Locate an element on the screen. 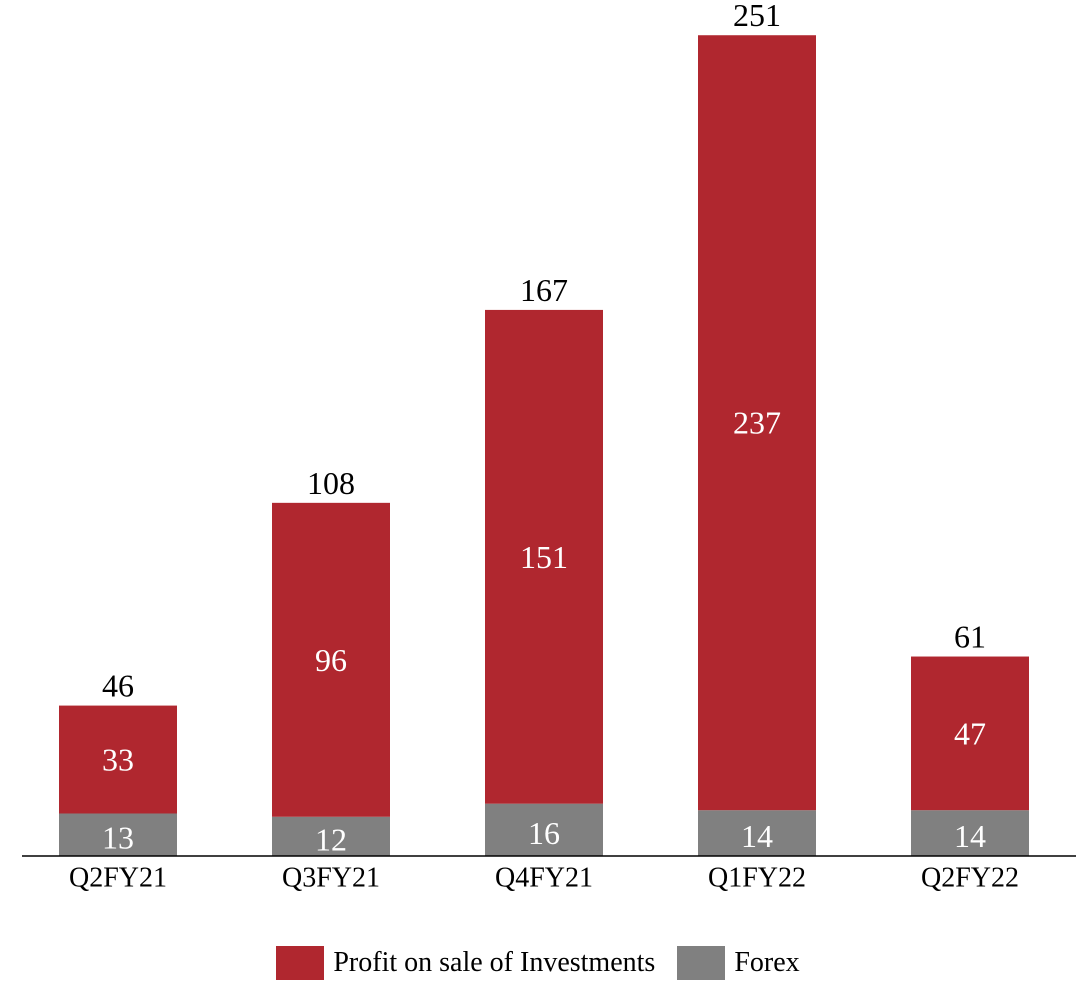 This screenshot has height=984, width=1076. total-label: 108 is located at coordinates (331, 483).